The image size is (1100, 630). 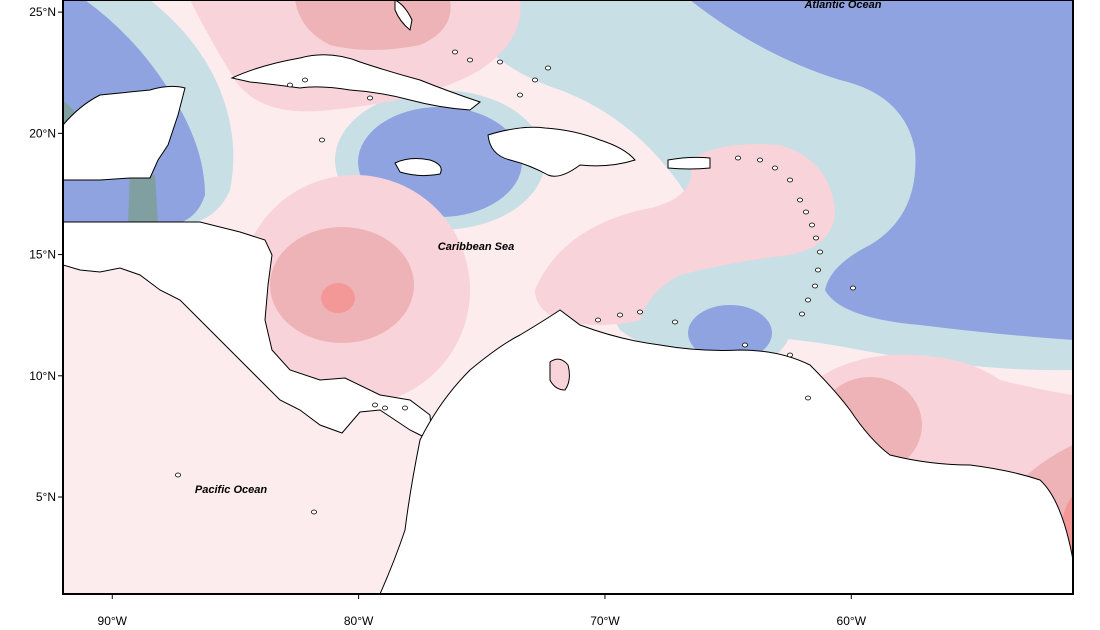 I want to click on field-green-patch-belize, so click(x=143, y=197).